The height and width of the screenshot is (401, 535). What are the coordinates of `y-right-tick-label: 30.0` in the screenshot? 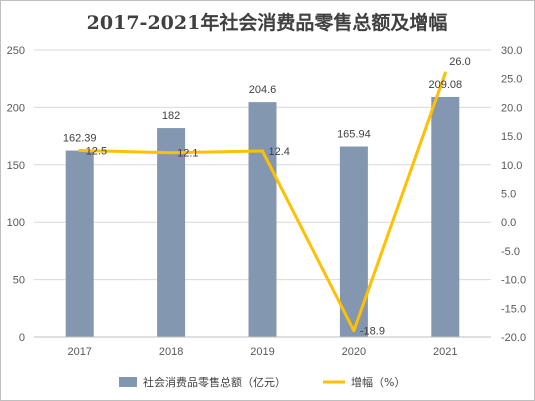 It's located at (511, 51).